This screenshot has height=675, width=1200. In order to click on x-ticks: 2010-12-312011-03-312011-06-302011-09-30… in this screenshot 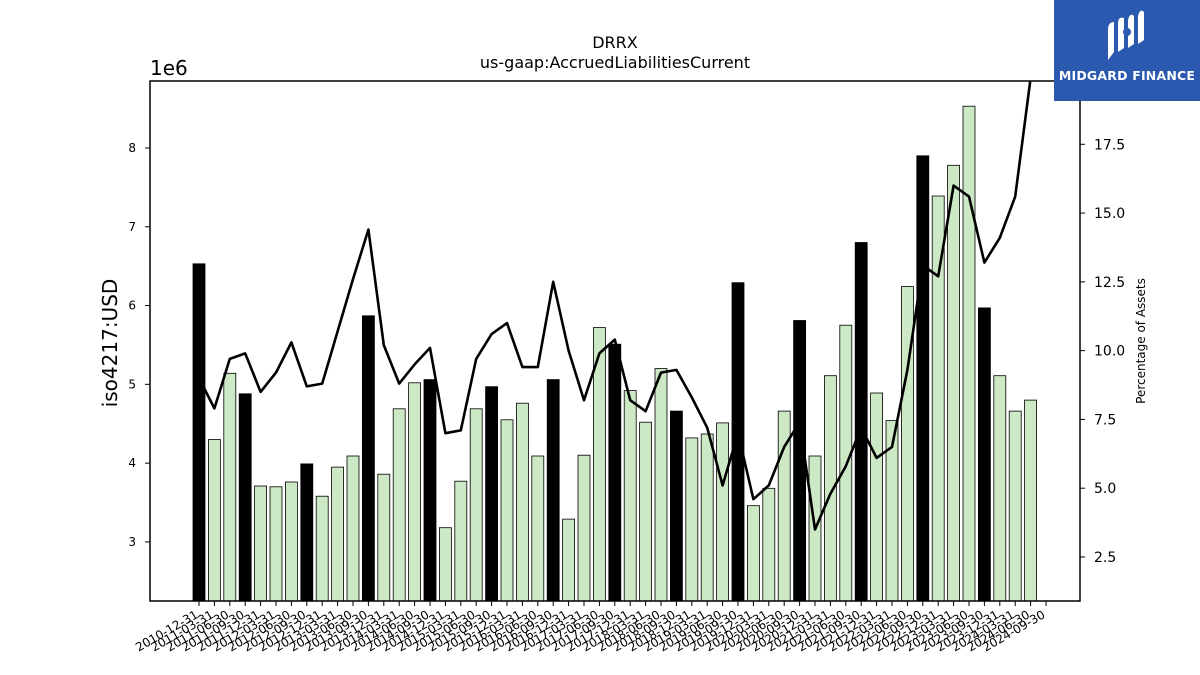, I will do `click(590, 627)`.